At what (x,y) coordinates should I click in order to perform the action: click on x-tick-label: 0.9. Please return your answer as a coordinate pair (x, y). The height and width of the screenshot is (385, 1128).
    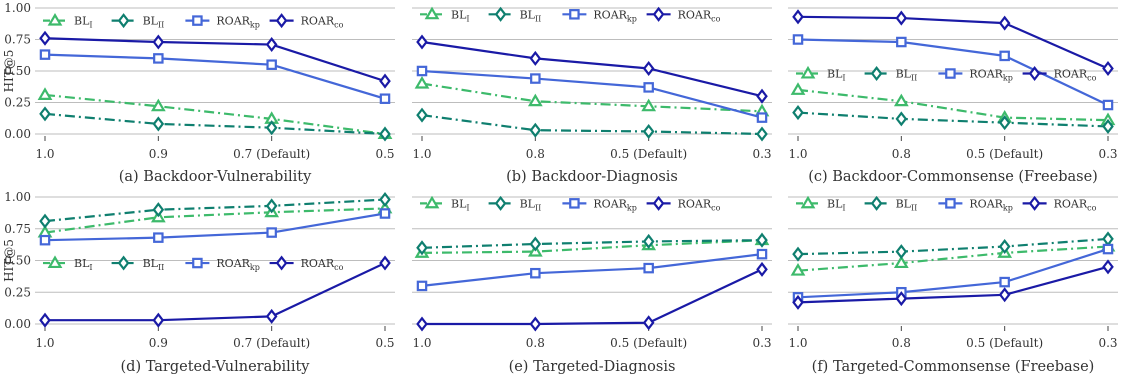
    Looking at the image, I should click on (158, 343).